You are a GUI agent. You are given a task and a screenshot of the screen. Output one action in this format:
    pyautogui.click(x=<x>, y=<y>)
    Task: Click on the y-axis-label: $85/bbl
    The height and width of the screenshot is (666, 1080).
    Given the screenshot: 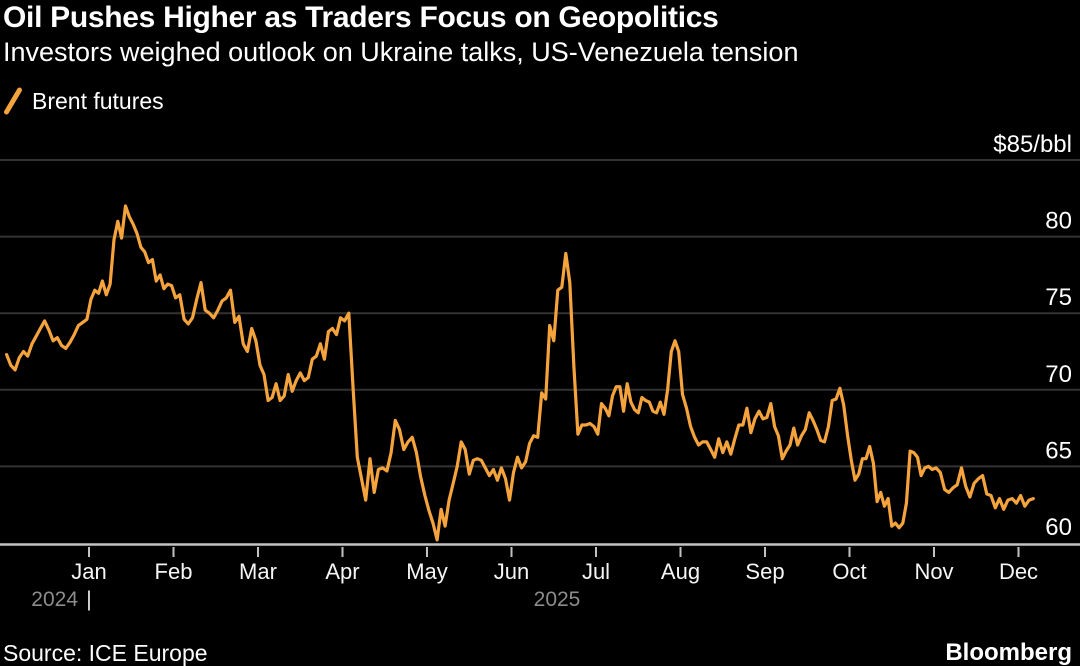 What is the action you would take?
    pyautogui.click(x=1032, y=144)
    